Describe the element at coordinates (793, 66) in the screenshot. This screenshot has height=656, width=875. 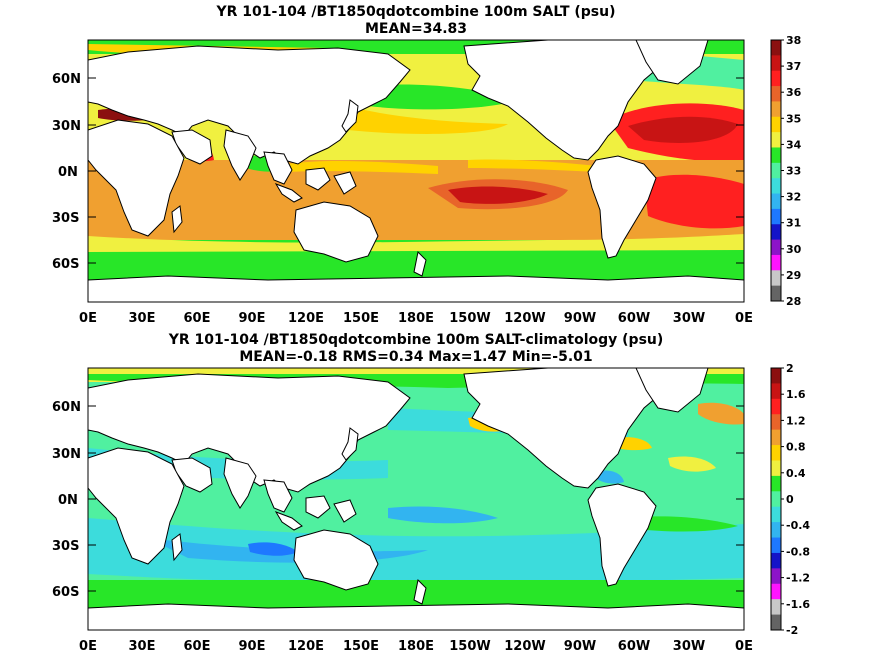
I see `colorbar-label-top: 37` at that location.